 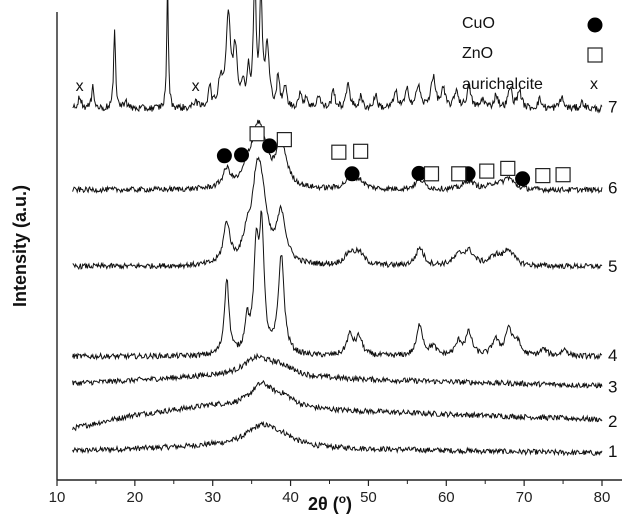 I want to click on curve-labels: 1 2 3 4 5 6 7, so click(x=612, y=278).